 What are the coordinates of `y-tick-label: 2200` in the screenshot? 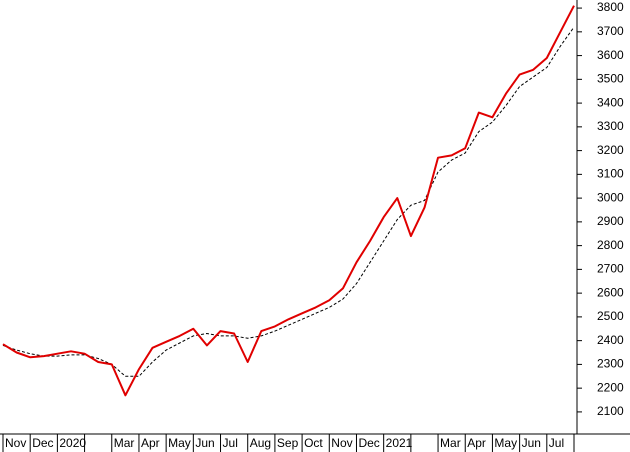 It's located at (610, 387).